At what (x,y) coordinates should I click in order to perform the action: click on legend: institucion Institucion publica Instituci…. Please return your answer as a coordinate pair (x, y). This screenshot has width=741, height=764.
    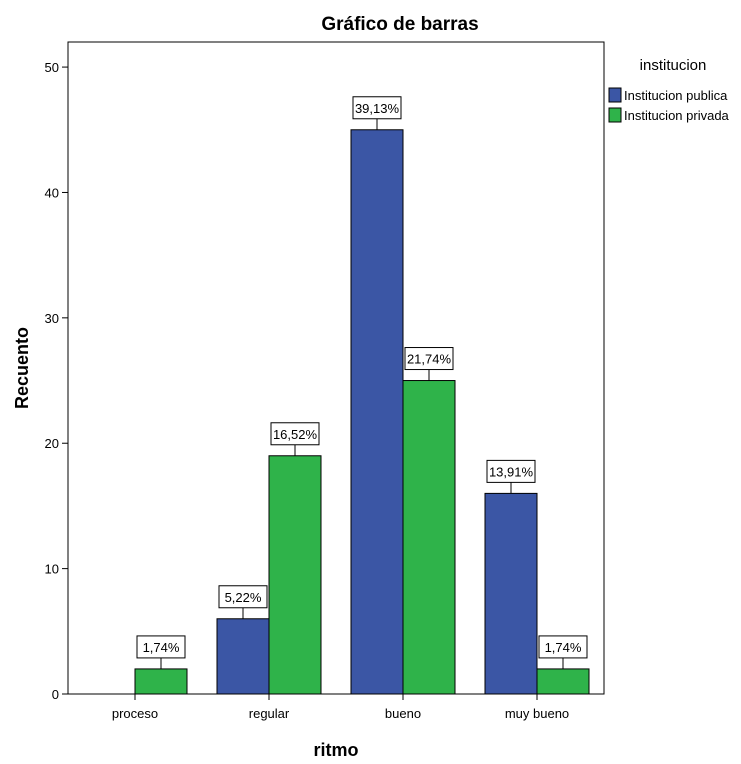
    Looking at the image, I should click on (669, 90).